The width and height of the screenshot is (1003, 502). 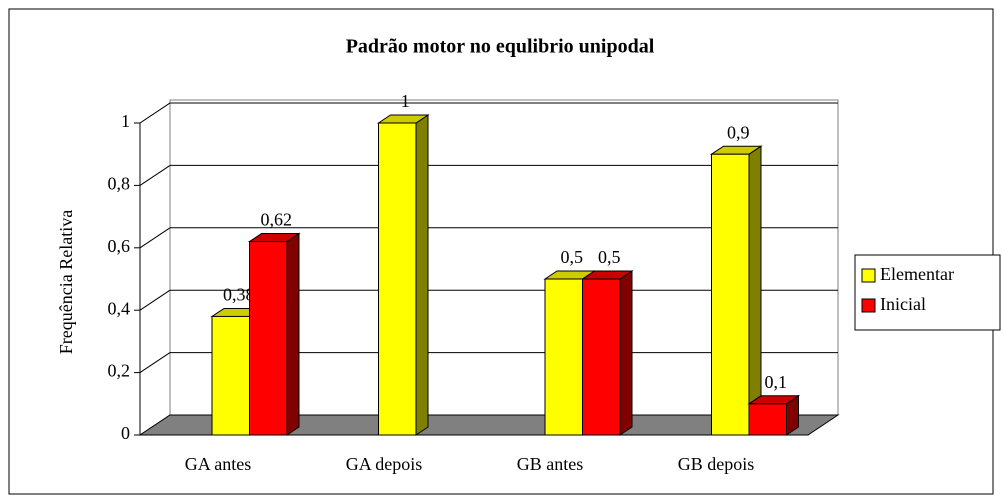 What do you see at coordinates (405, 101) in the screenshot?
I see `data-label: 1` at bounding box center [405, 101].